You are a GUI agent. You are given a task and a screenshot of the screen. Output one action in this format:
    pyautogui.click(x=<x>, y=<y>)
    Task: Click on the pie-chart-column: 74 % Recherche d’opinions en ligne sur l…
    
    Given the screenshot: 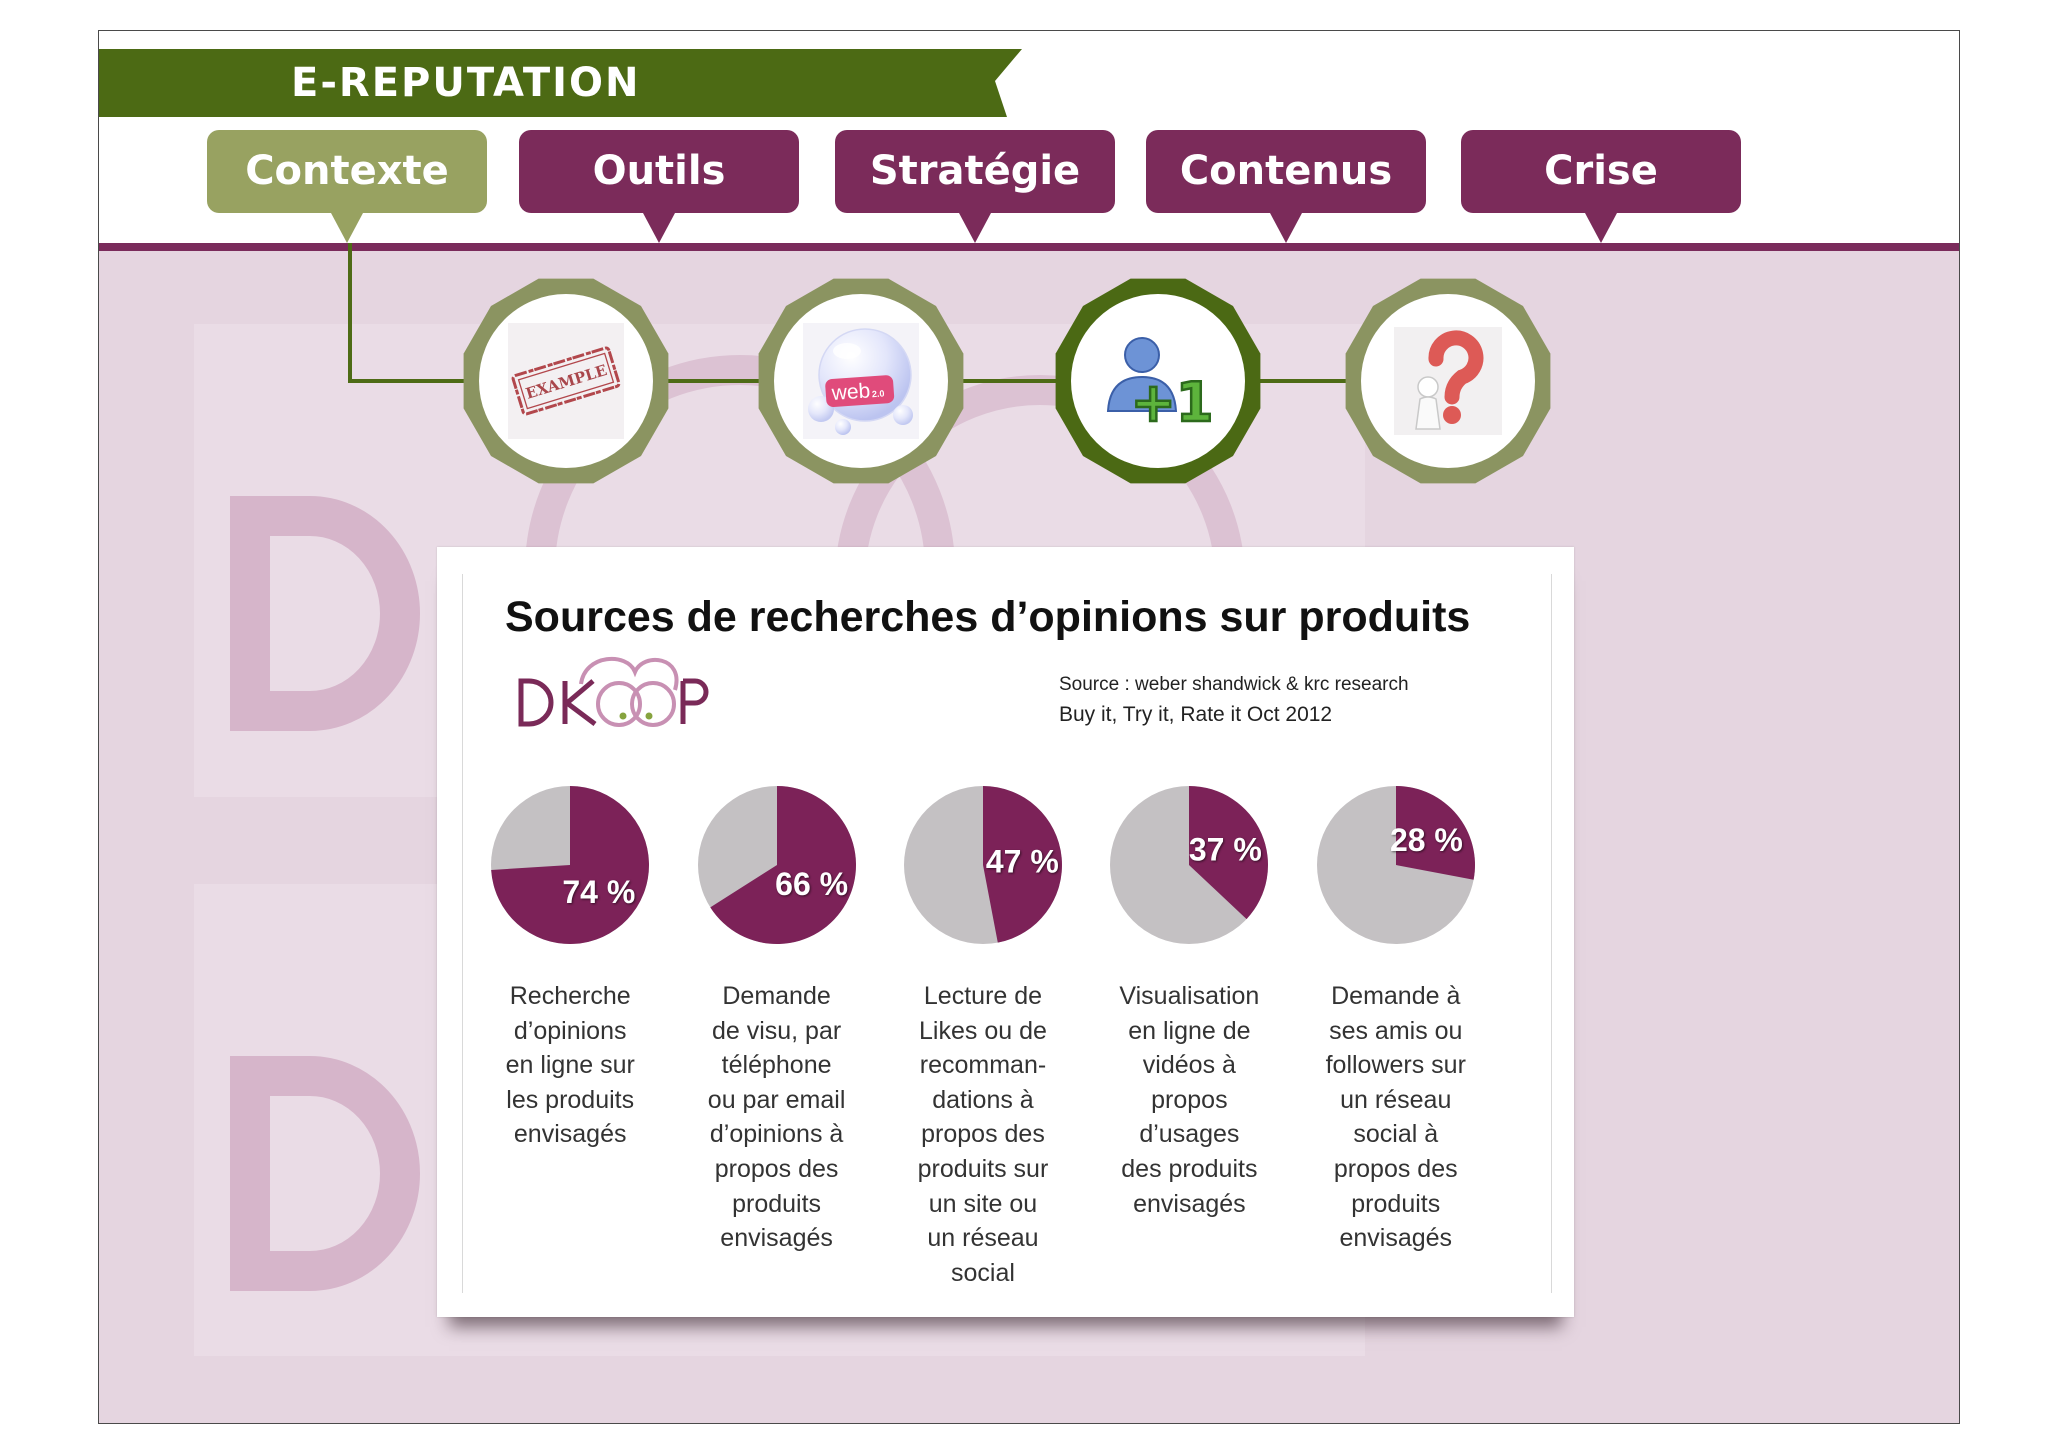 What is the action you would take?
    pyautogui.click(x=570, y=1037)
    